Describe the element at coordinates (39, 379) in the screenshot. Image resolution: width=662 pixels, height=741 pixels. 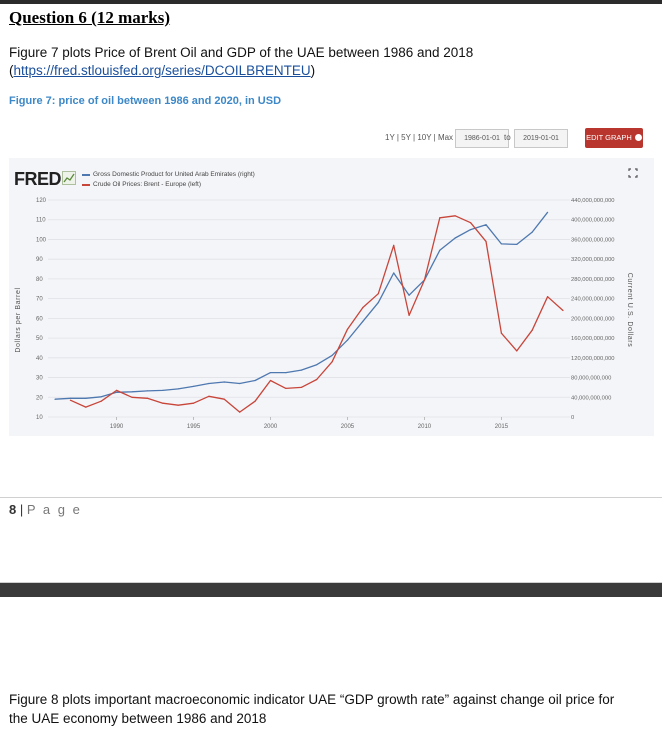
I see `left-tick-label: 30` at that location.